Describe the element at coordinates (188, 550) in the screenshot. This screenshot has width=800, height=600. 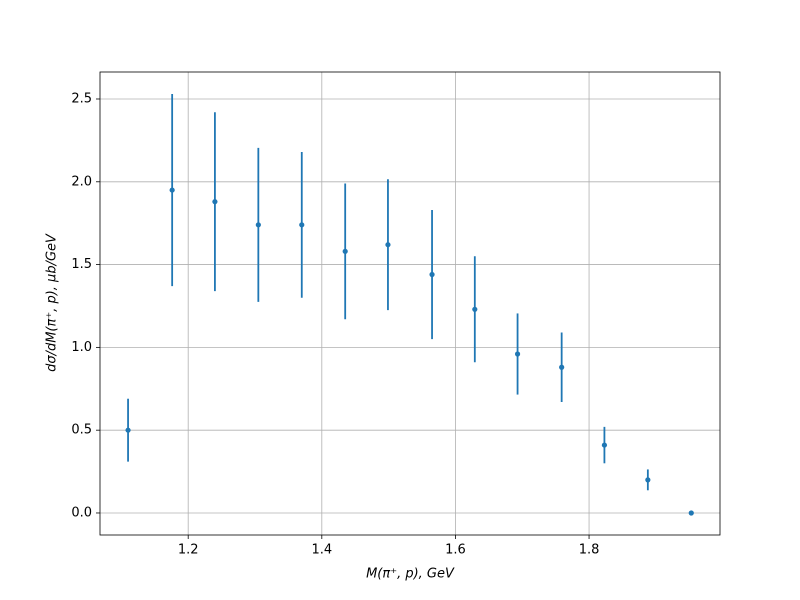
I see `x-tick-label: 1.2` at that location.